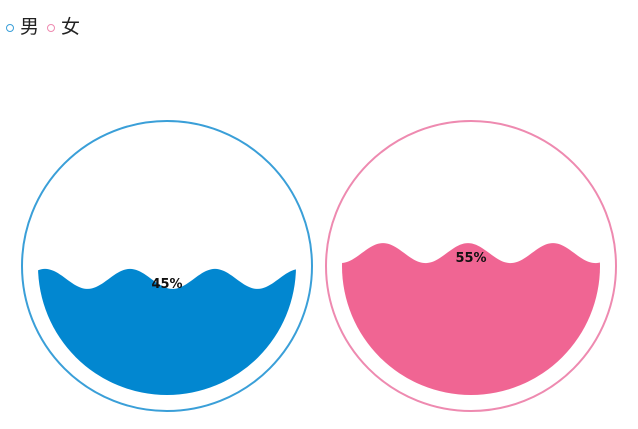  What do you see at coordinates (43, 27) in the screenshot?
I see `legend: 男 女` at bounding box center [43, 27].